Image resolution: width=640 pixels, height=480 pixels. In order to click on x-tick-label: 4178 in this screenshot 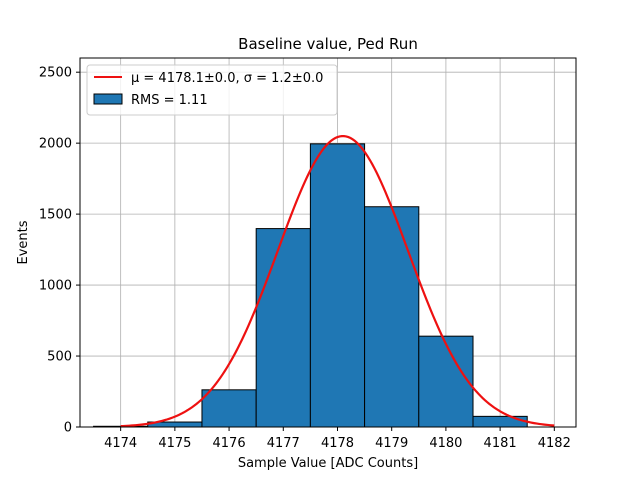, I will do `click(337, 443)`.